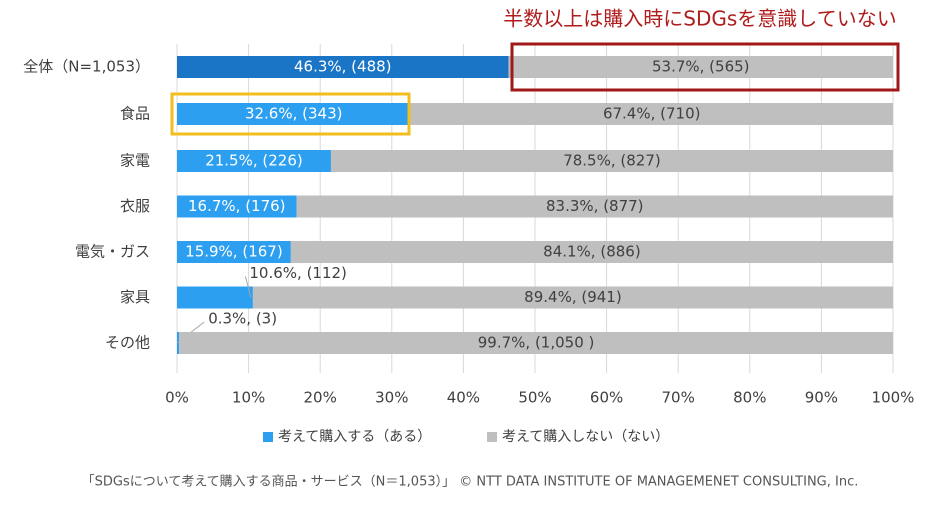 This screenshot has width=940, height=505. What do you see at coordinates (135, 297) in the screenshot?
I see `y-tick-label: 家具` at bounding box center [135, 297].